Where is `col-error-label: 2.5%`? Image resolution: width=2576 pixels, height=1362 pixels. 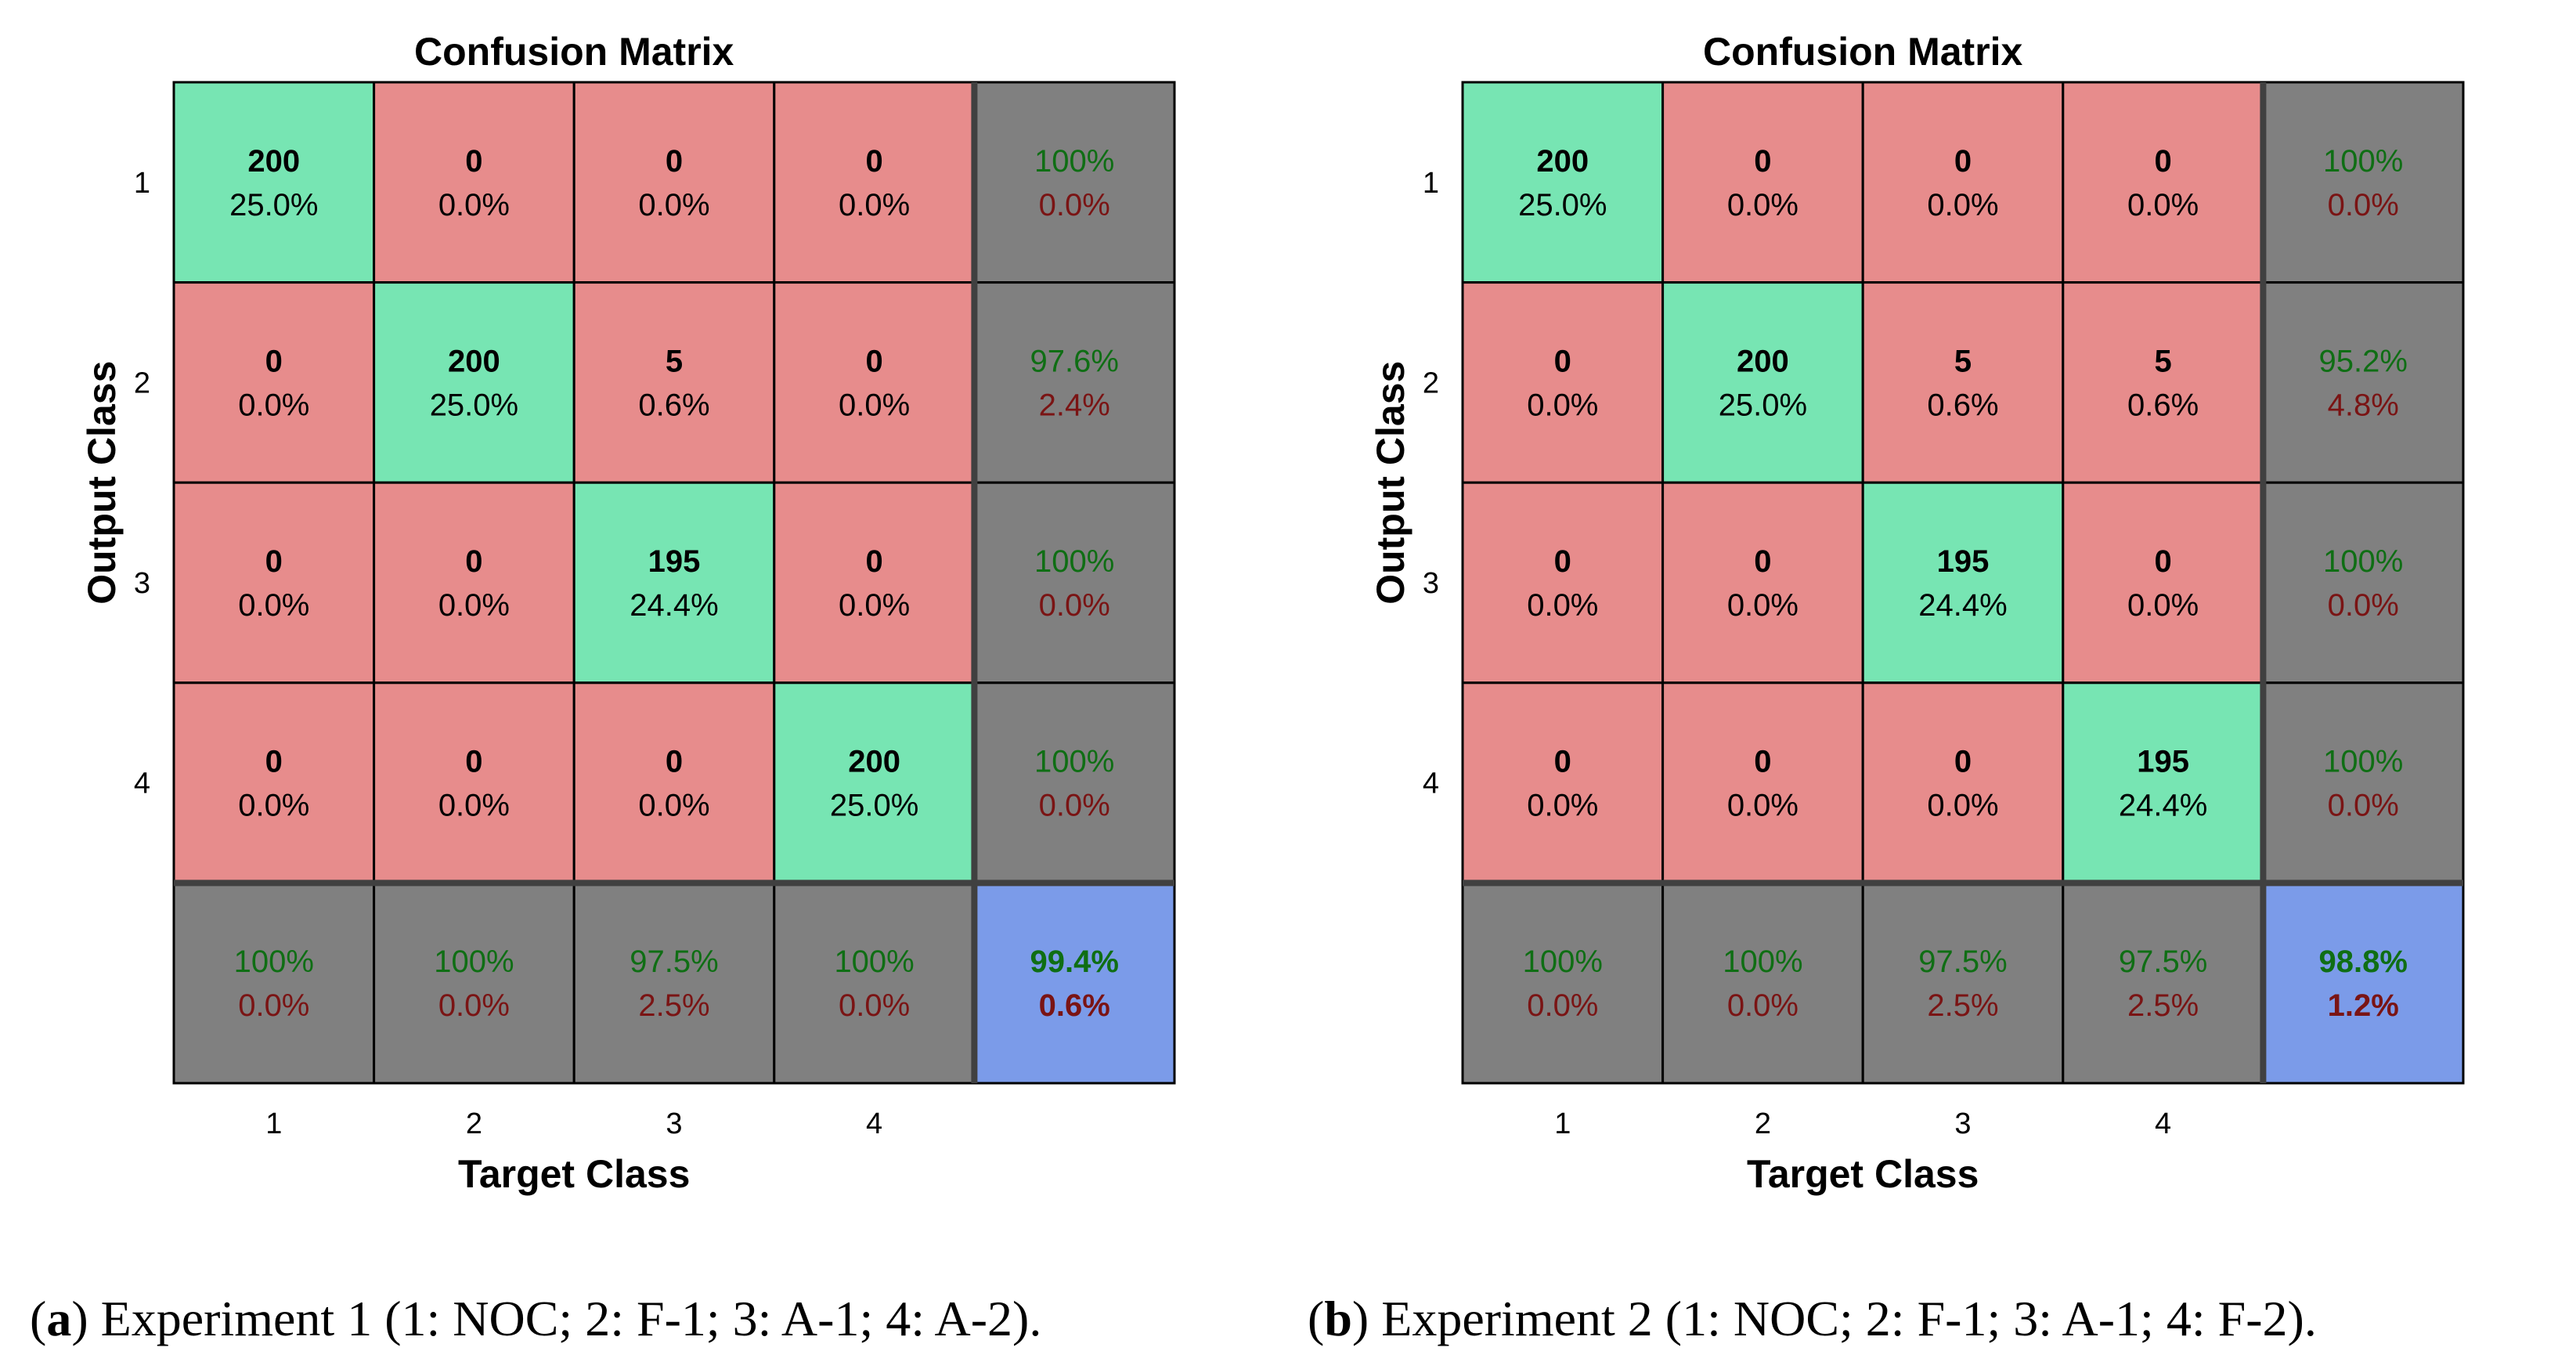
col-error-label: 2.5% is located at coordinates (673, 1005).